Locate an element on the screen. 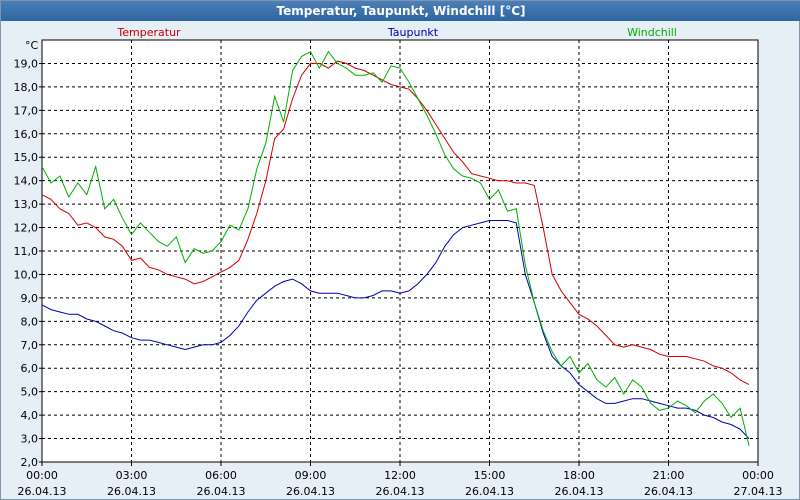  chart-title: Temperatur, Taupunkt, Windchill [°C] is located at coordinates (400, 11).